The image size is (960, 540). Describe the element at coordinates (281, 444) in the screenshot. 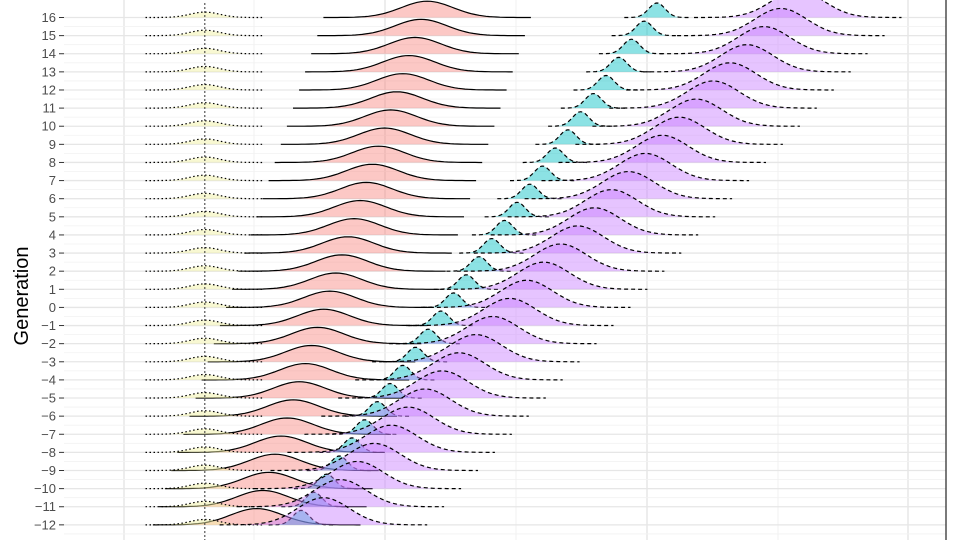

I see `ridge-fill-red-gen--8` at that location.